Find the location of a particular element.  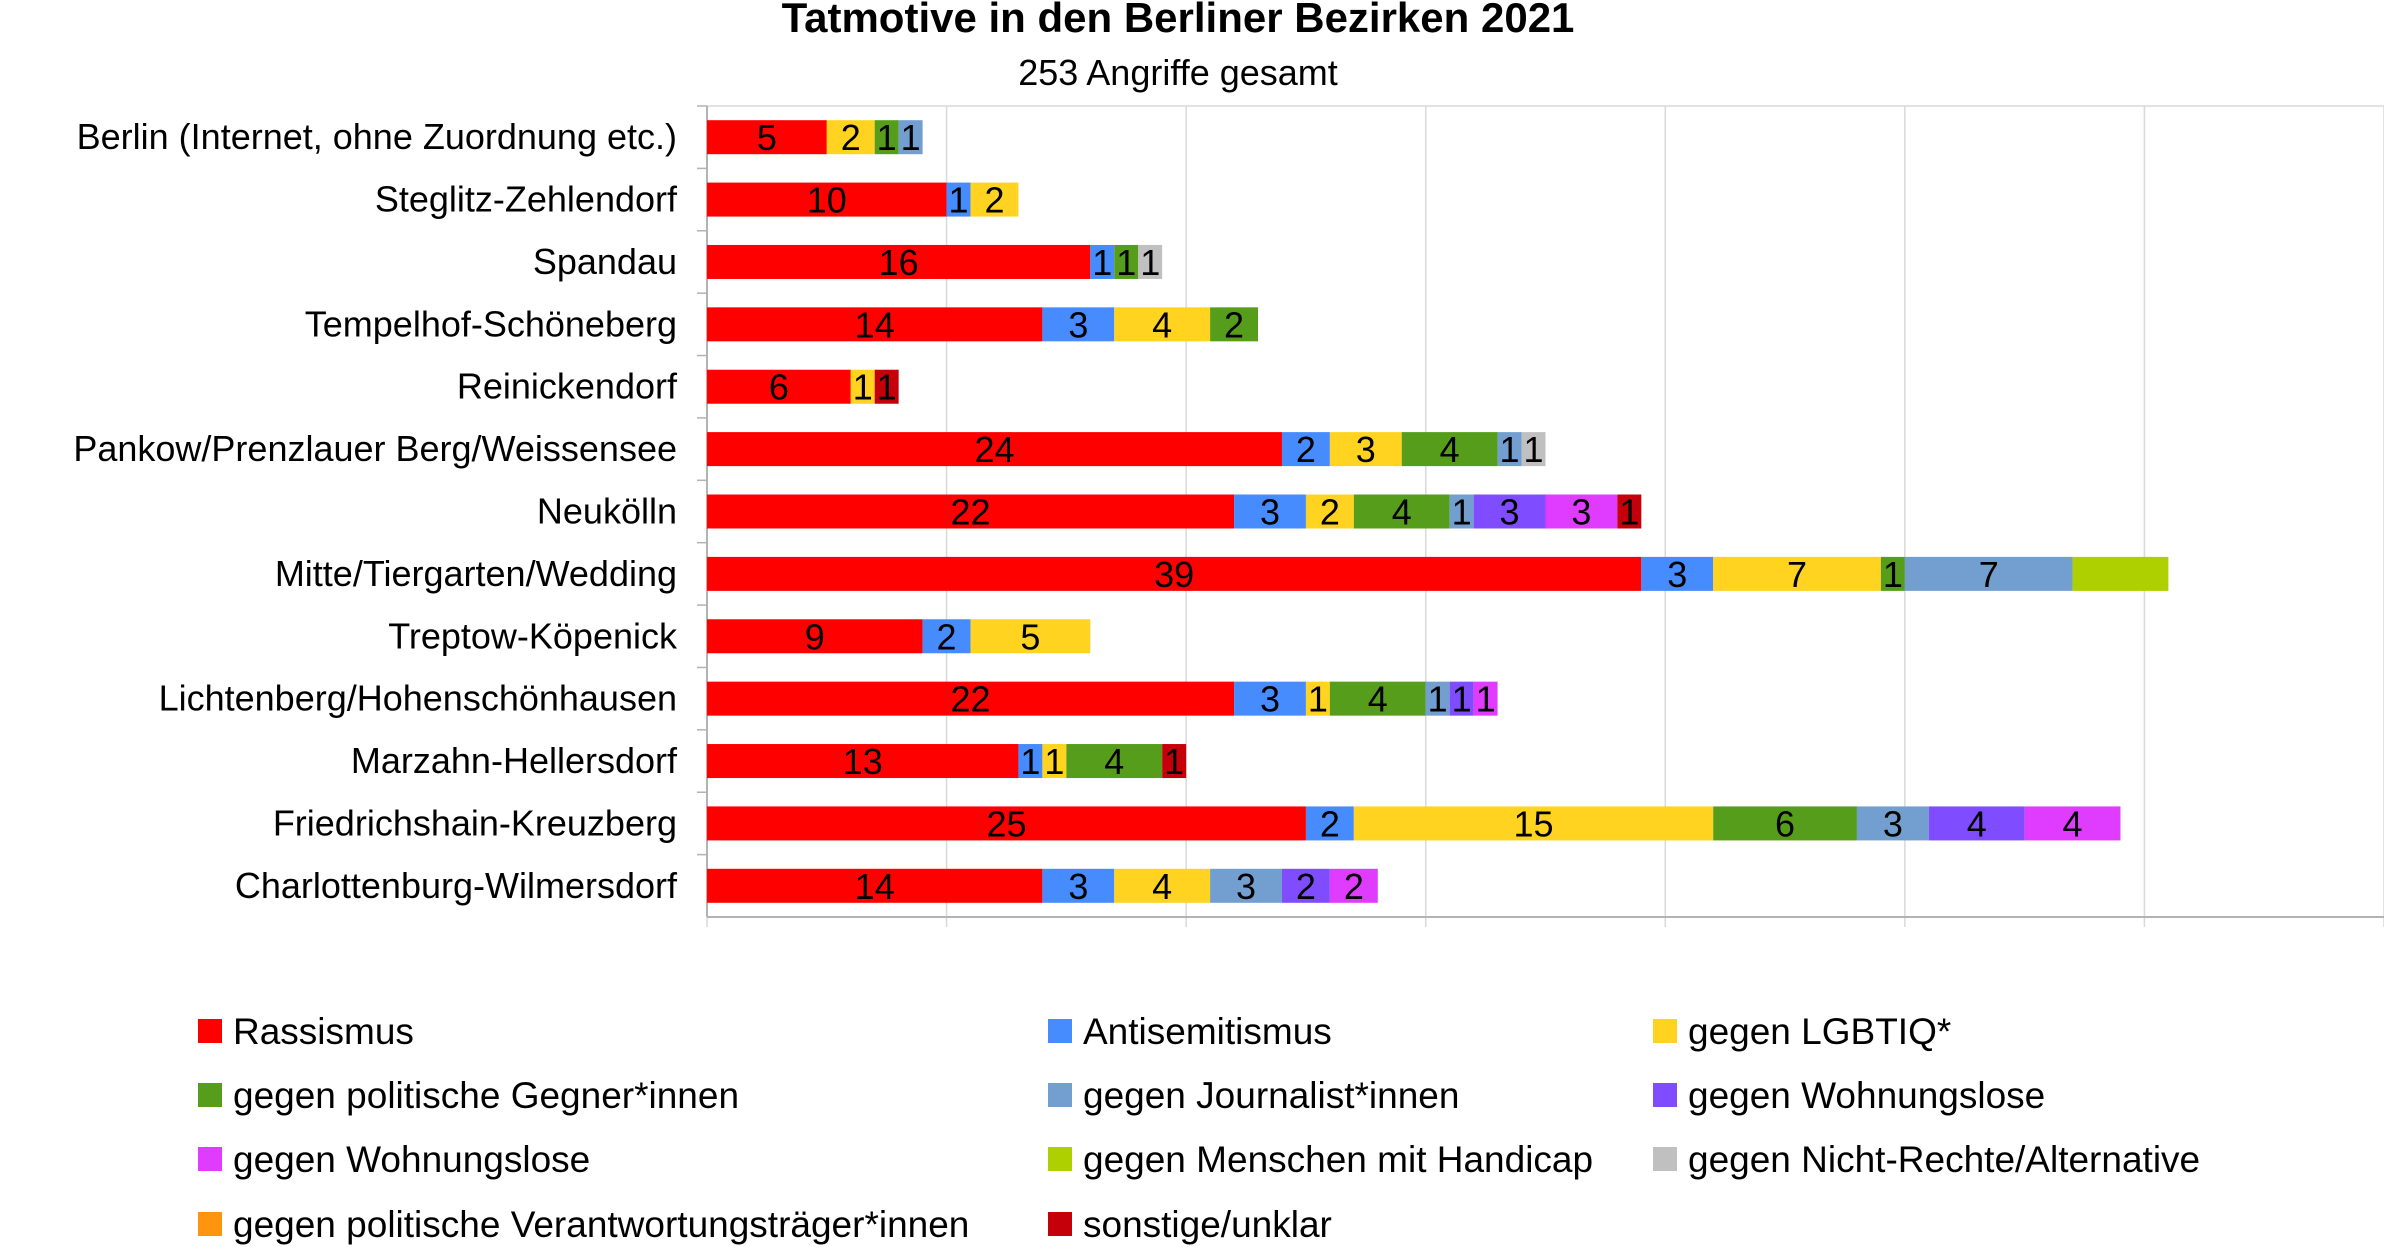

legend-label: gegen Menschen mit Handicap is located at coordinates (1338, 1159).